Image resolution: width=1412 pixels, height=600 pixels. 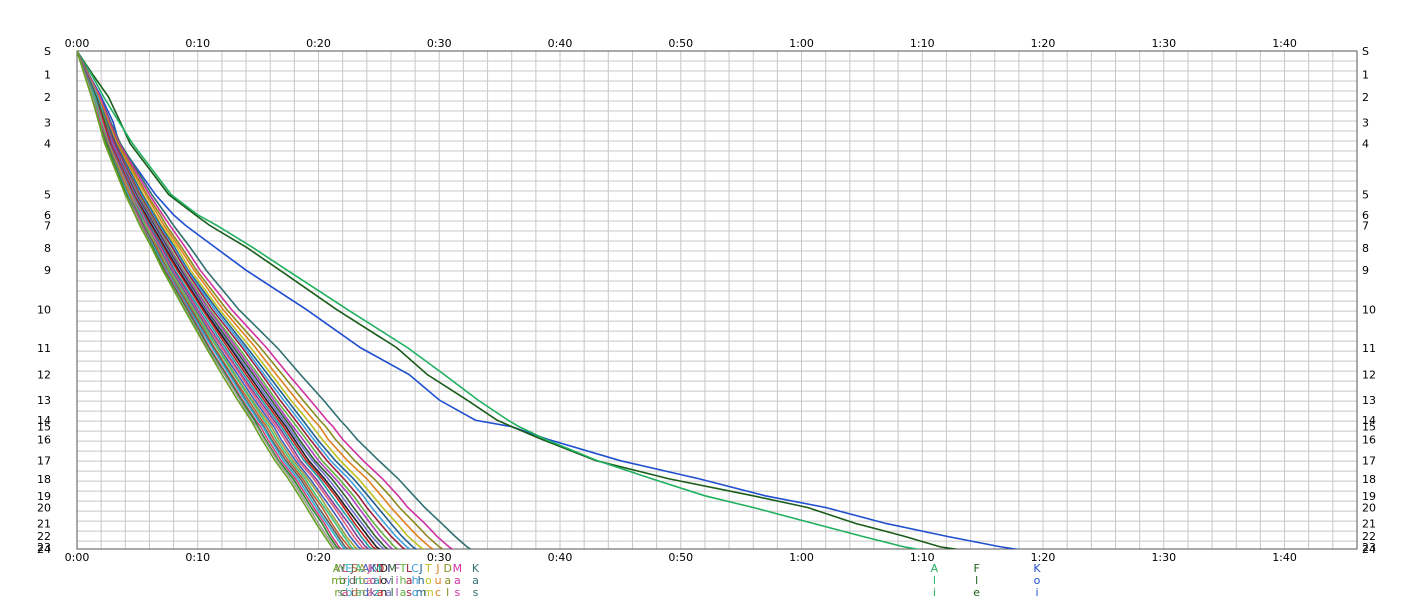 I want to click on y-tick-label-right: 2, so click(x=1365, y=97).